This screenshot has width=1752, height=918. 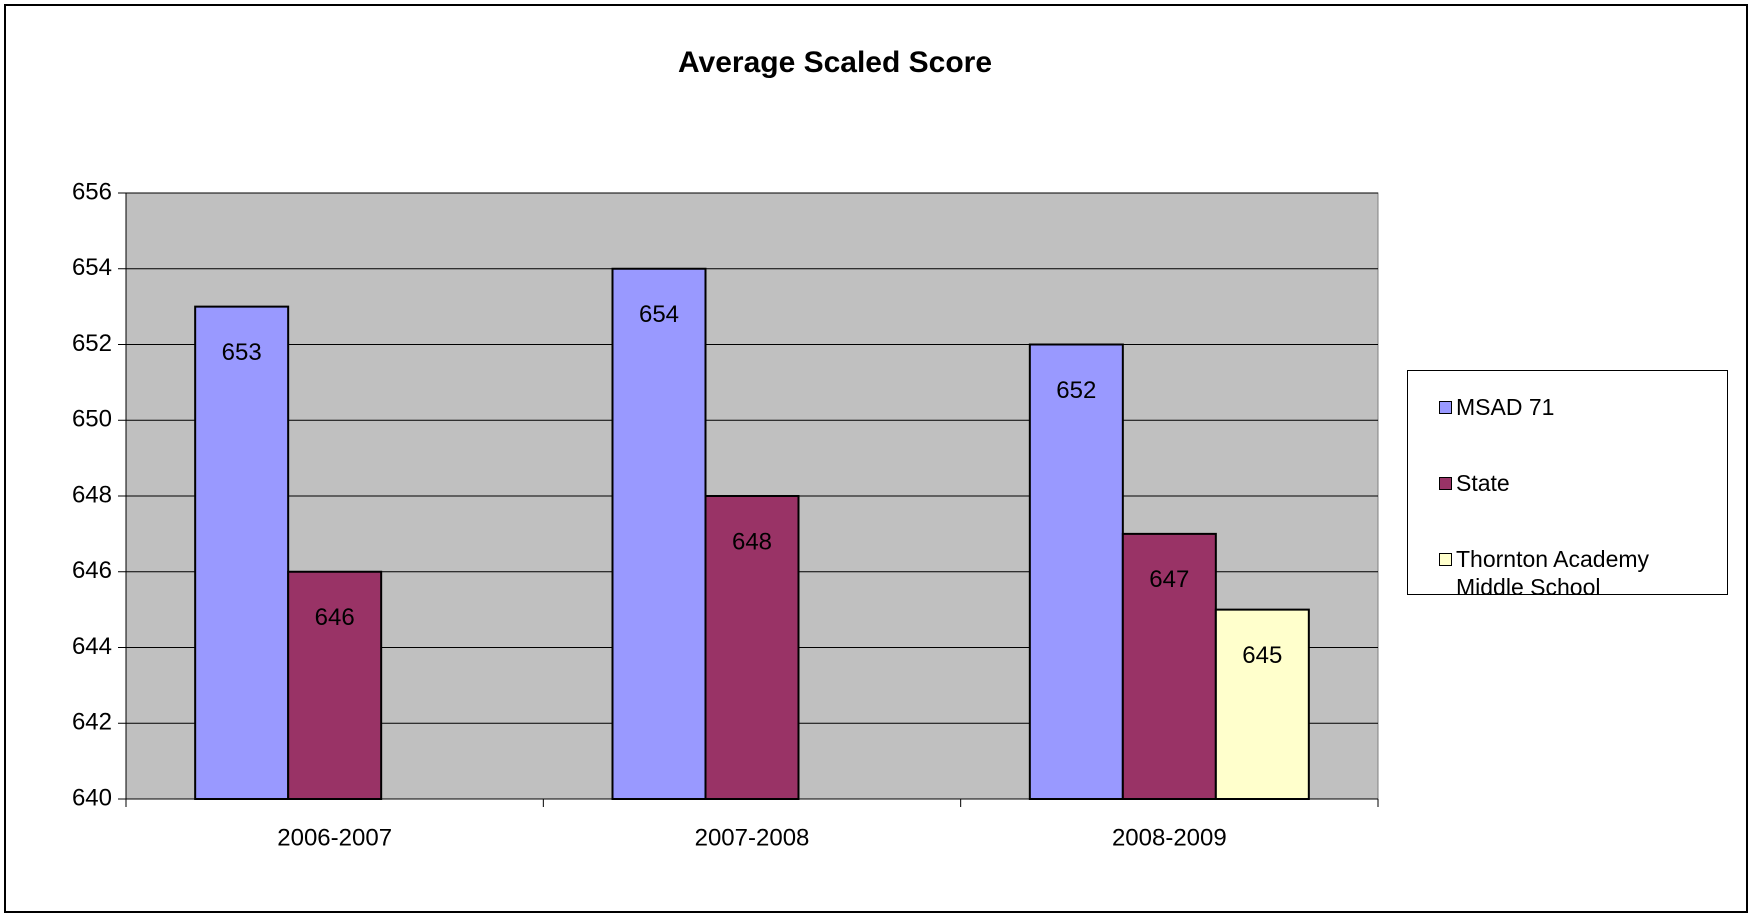 I want to click on data-label: 652, so click(x=1076, y=390).